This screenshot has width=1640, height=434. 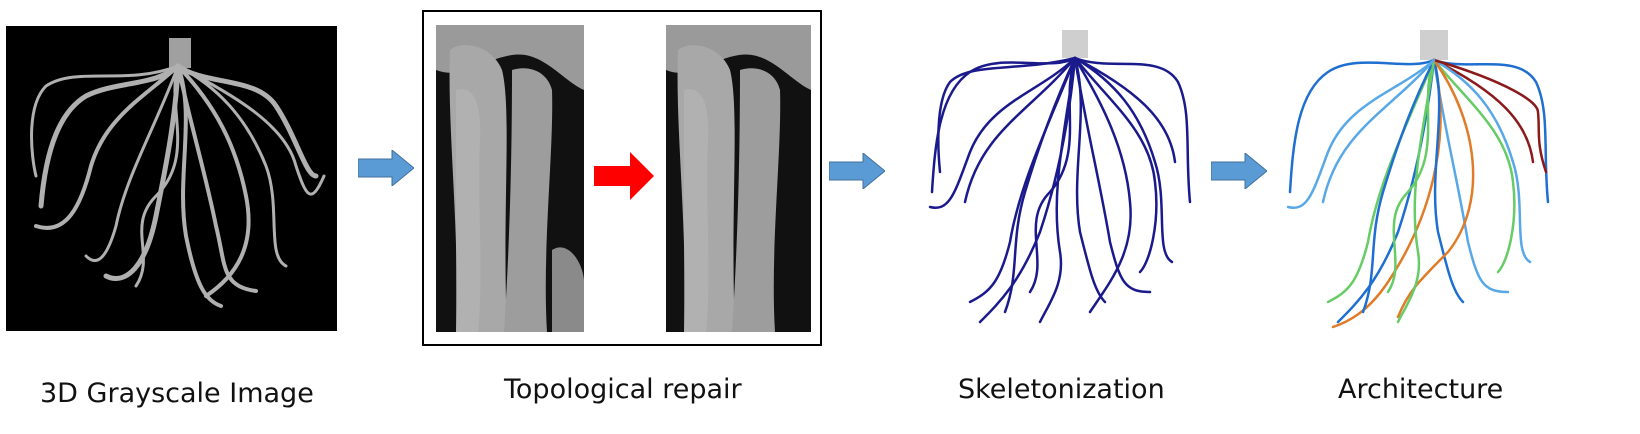 I want to click on architecture-root-image, so click(x=1418, y=179).